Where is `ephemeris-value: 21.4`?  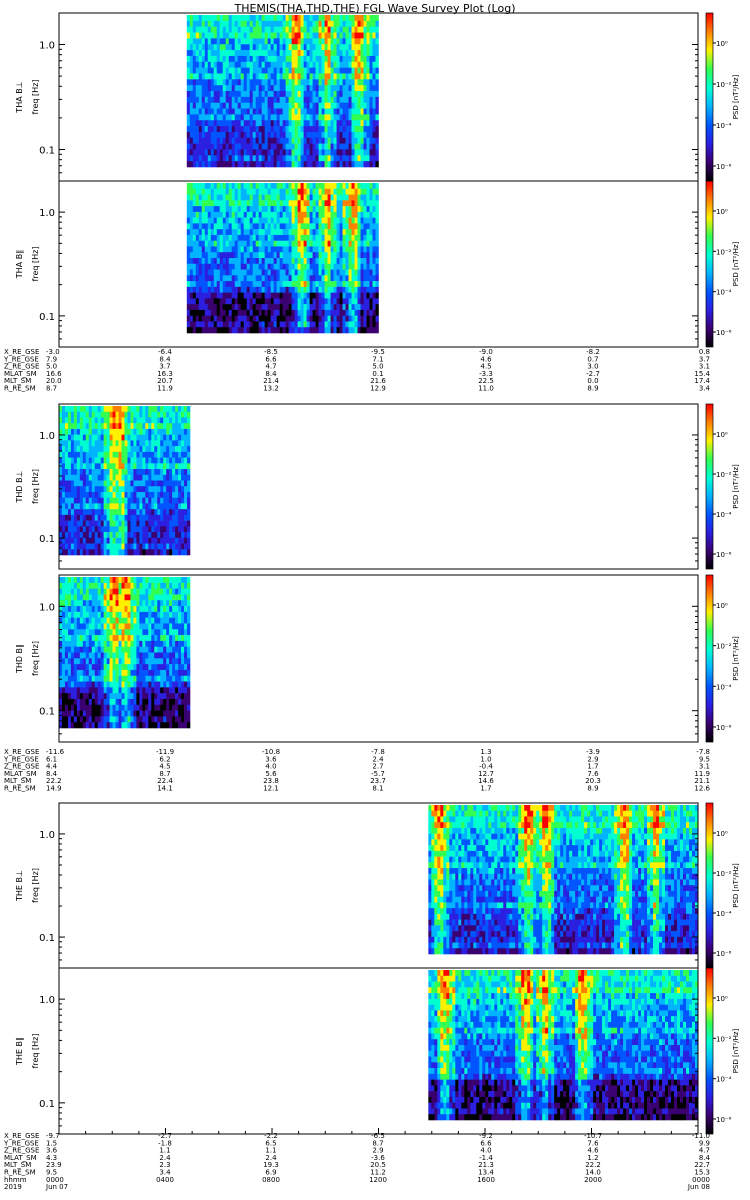
ephemeris-value: 21.4 is located at coordinates (271, 381).